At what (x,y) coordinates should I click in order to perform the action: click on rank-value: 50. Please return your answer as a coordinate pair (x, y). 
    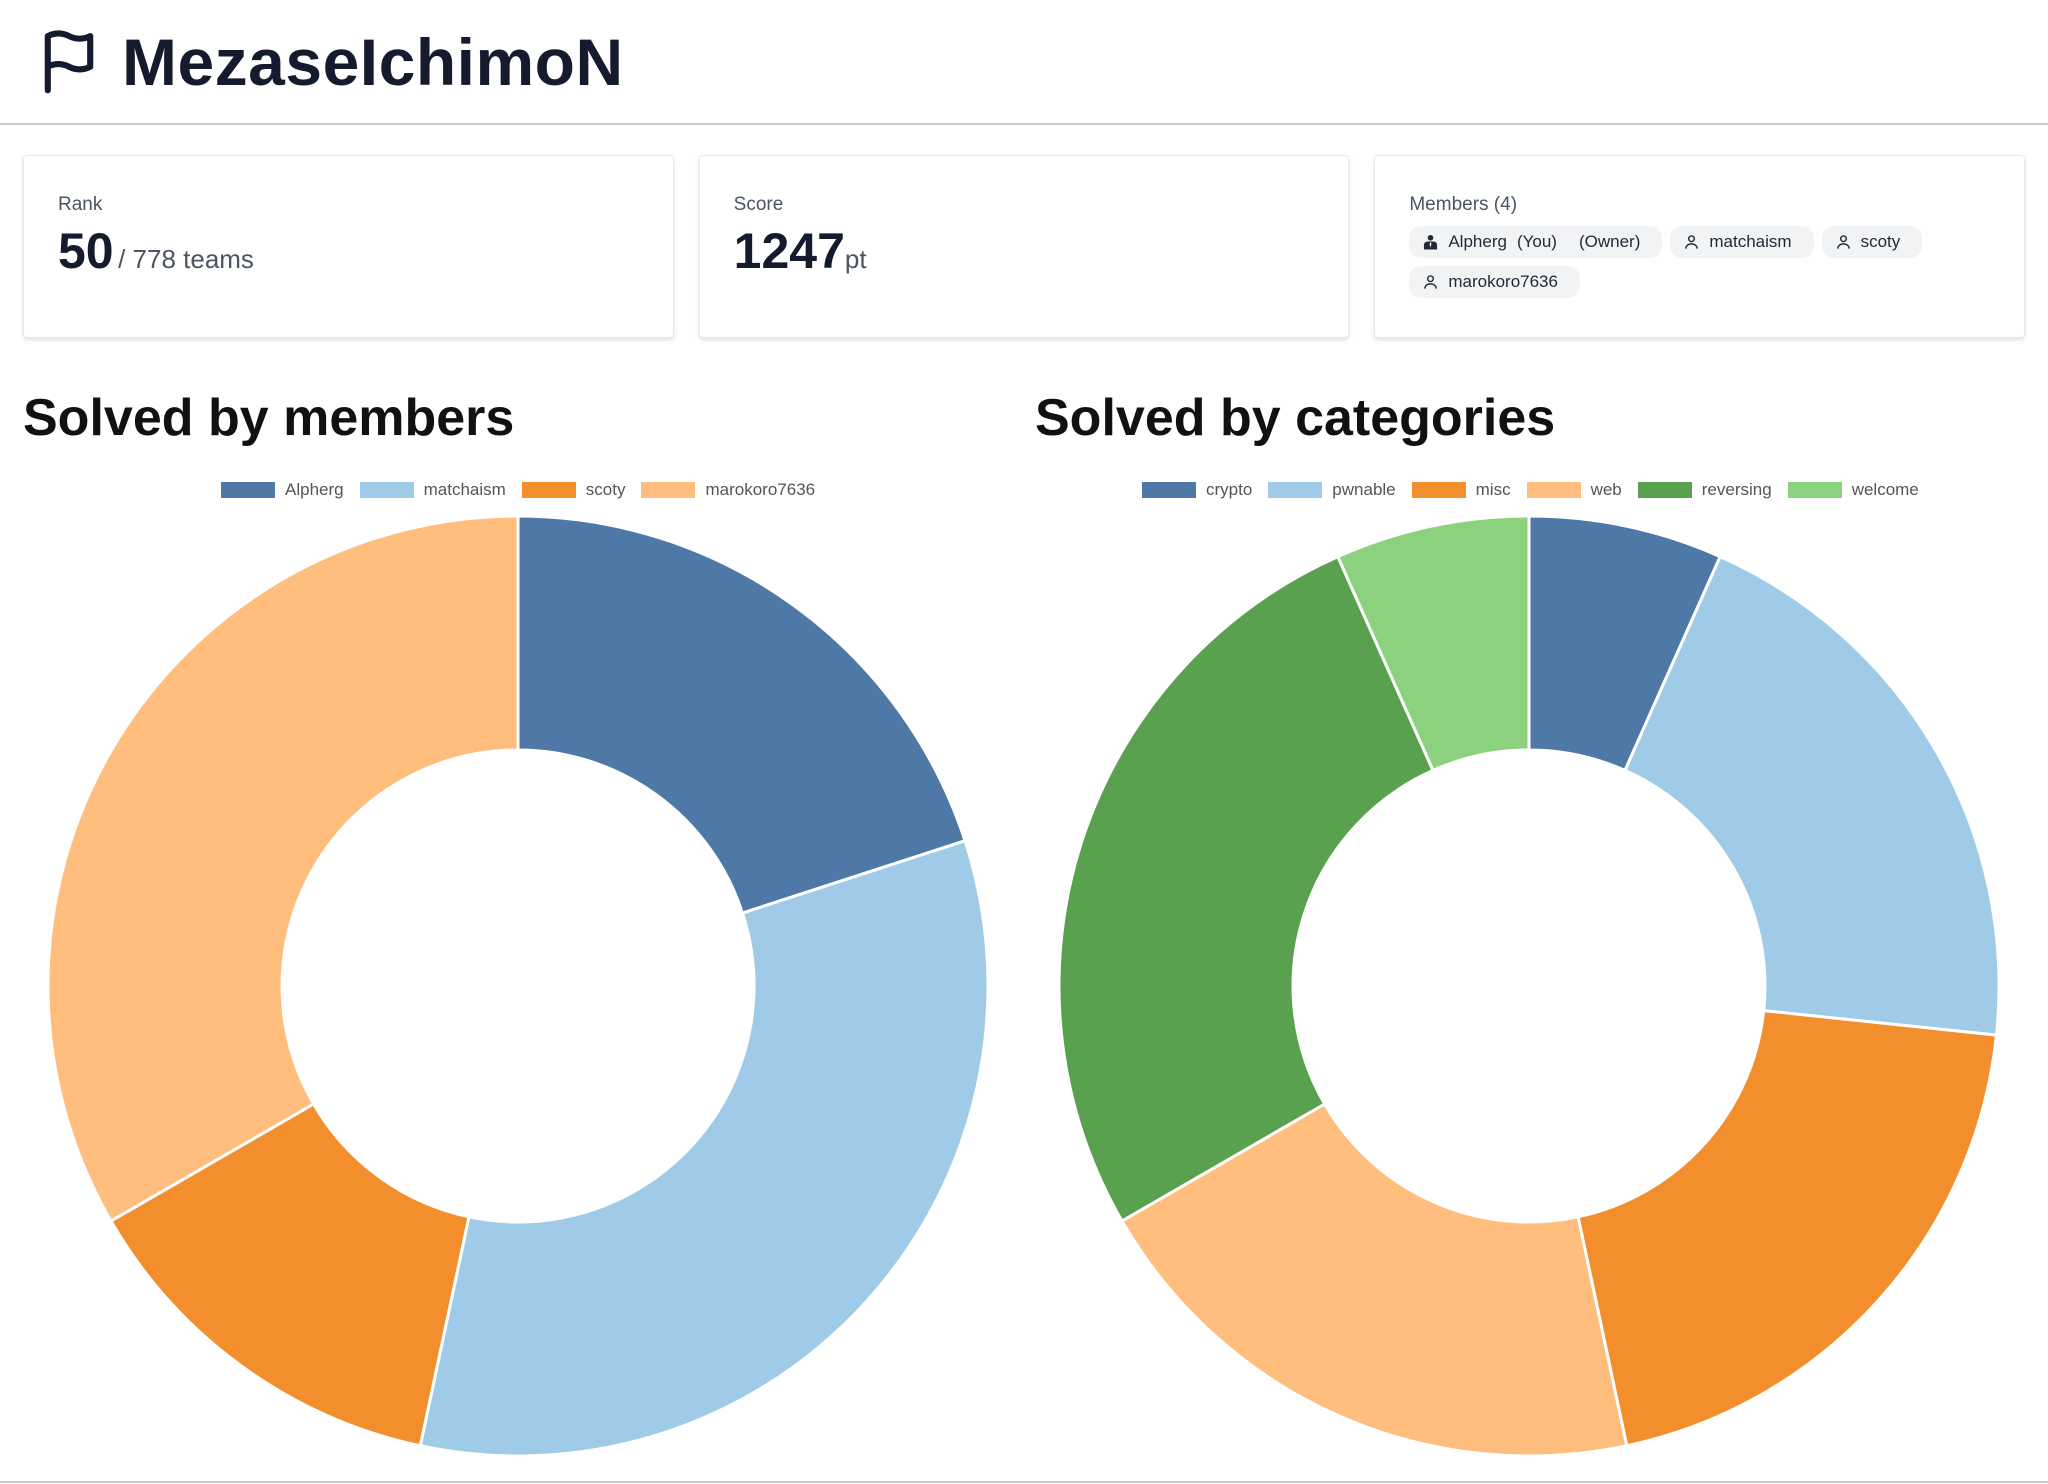
    Looking at the image, I should click on (86, 251).